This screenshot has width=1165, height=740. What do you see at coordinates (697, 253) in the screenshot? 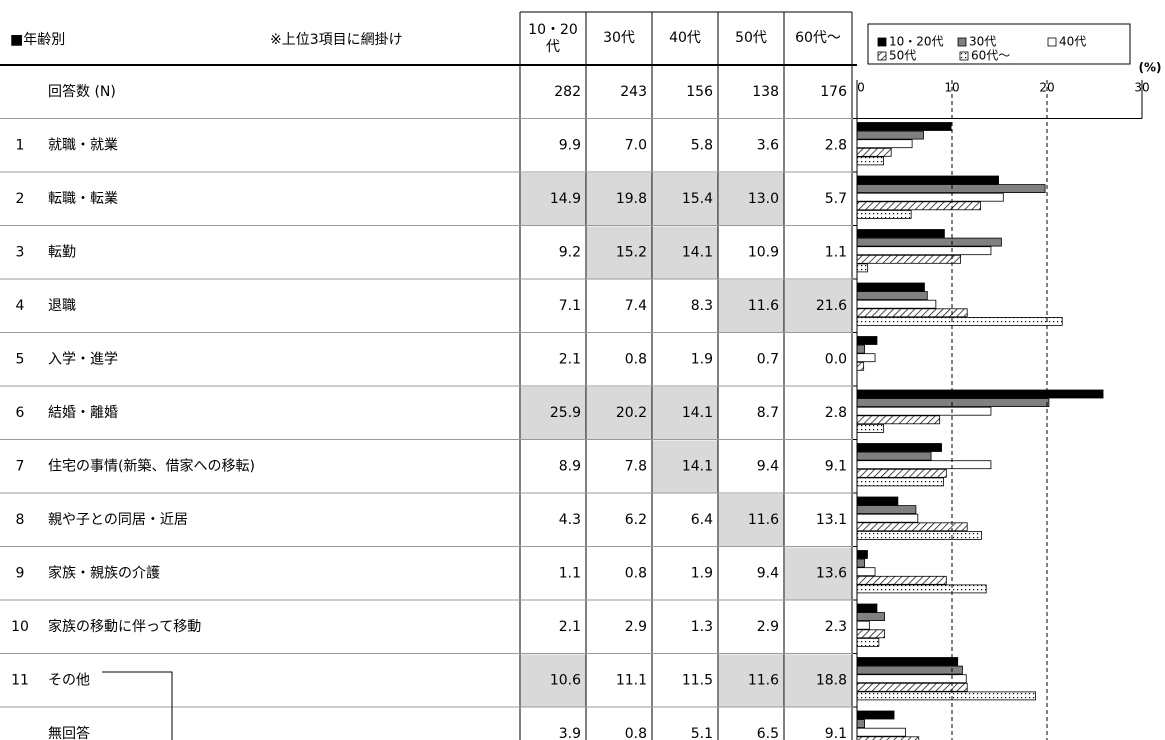
I see `cell-value: 14.1` at bounding box center [697, 253].